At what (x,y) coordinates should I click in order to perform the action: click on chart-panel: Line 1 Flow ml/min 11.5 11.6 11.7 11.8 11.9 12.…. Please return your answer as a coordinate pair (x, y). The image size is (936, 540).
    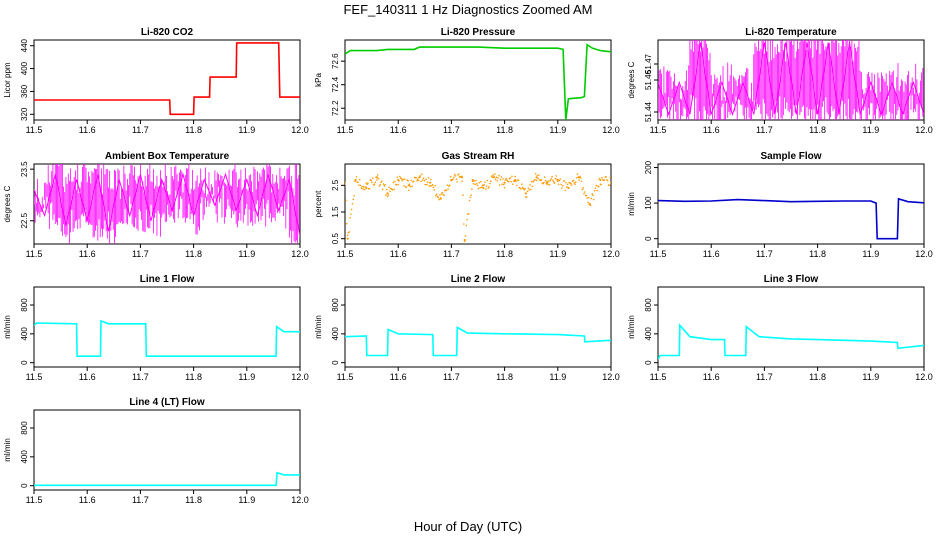
    Looking at the image, I should click on (156, 328).